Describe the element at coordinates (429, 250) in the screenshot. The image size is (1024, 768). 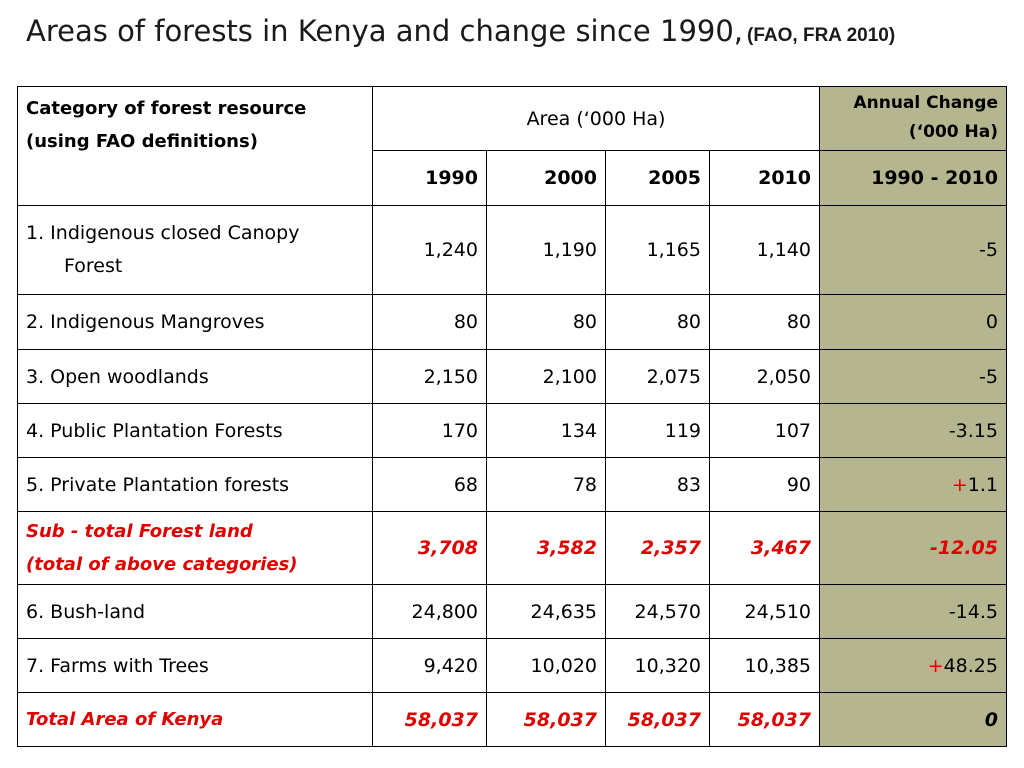
I see `value-1990: 1,240` at that location.